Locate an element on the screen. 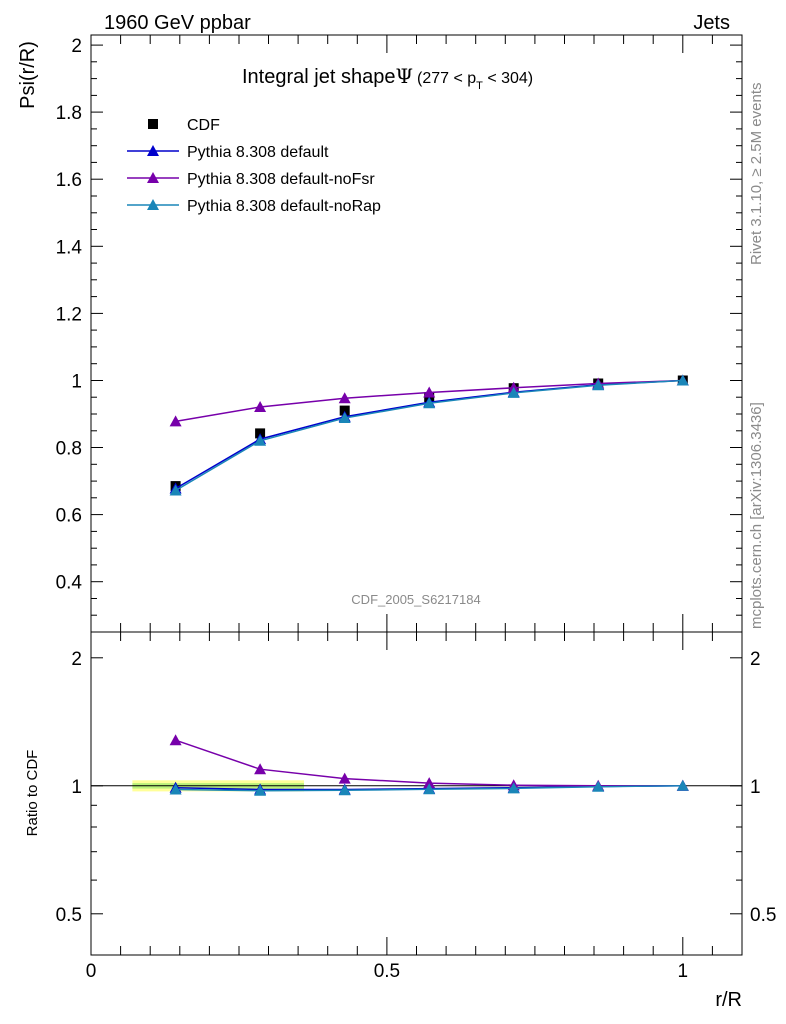 The height and width of the screenshot is (1024, 786). x-tick-label: 0.5 is located at coordinates (387, 971).